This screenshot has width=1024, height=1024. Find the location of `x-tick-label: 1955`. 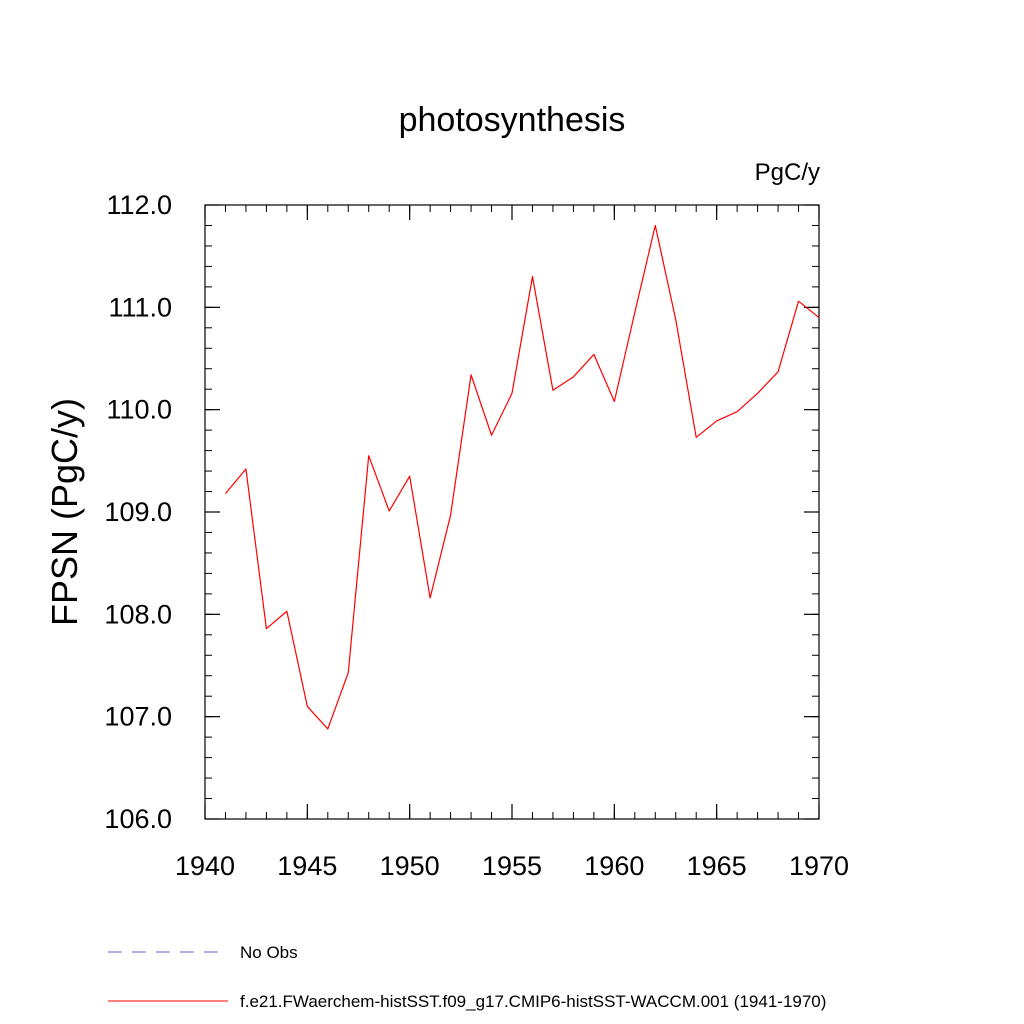

x-tick-label: 1955 is located at coordinates (512, 866).